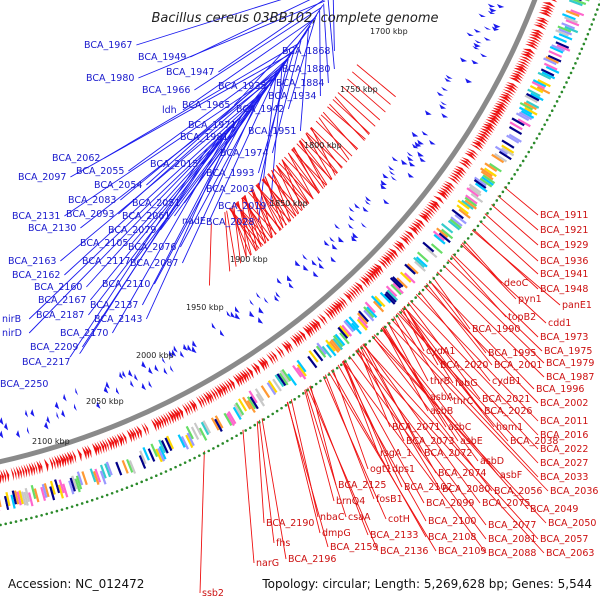 This screenshot has width=600, height=600. I want to click on gene-label: BCA_2021, so click(506, 399).